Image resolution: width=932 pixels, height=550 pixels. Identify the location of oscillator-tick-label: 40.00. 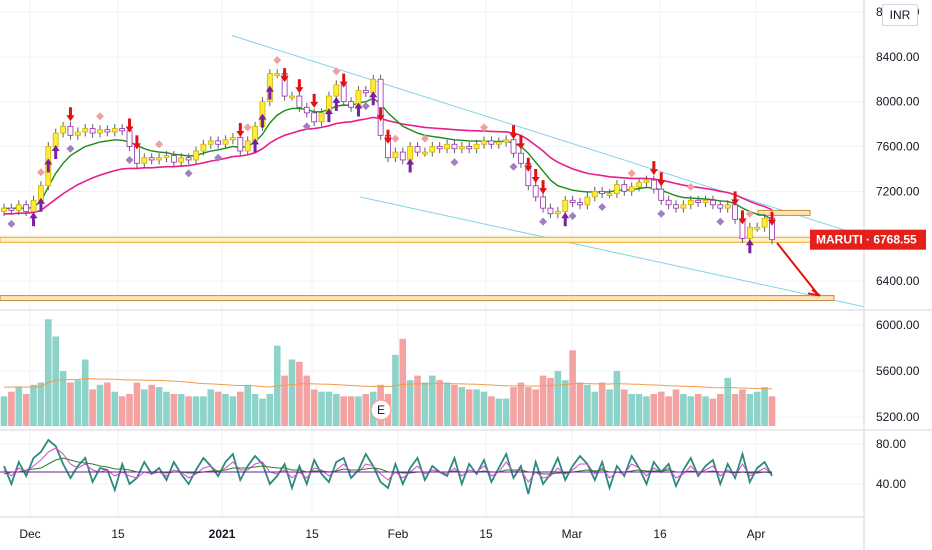
(891, 484).